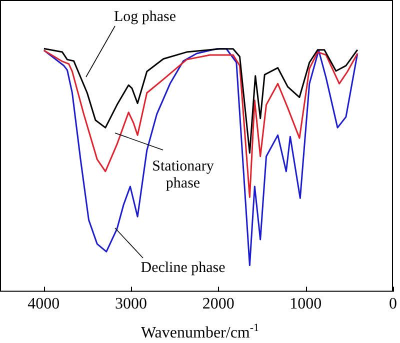 Image resolution: width=400 pixels, height=343 pixels. What do you see at coordinates (200, 332) in the screenshot?
I see `x-axis-title: Wavenumber/cm$^{-1}$` at bounding box center [200, 332].